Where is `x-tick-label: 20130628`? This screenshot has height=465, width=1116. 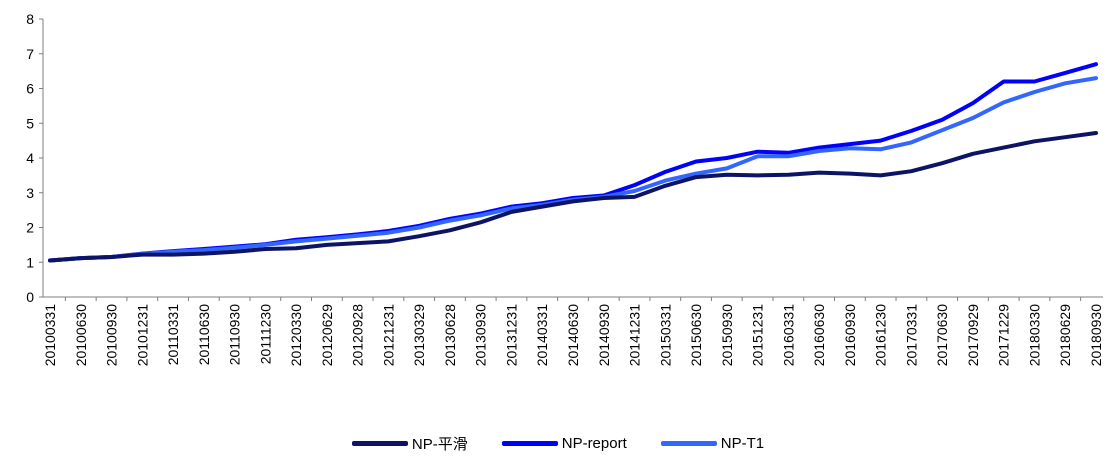 x-tick-label: 20130628 is located at coordinates (450, 335).